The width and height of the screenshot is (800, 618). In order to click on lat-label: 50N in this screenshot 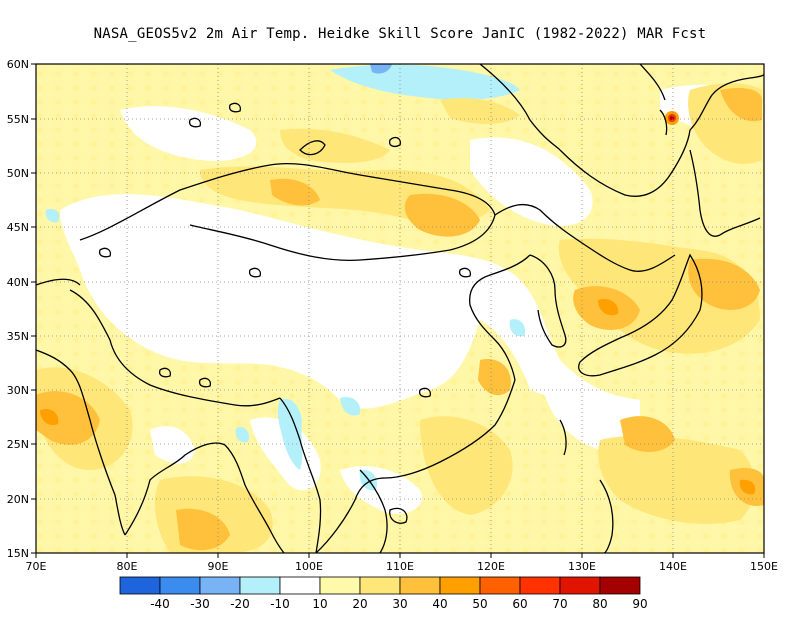, I will do `click(18, 173)`.